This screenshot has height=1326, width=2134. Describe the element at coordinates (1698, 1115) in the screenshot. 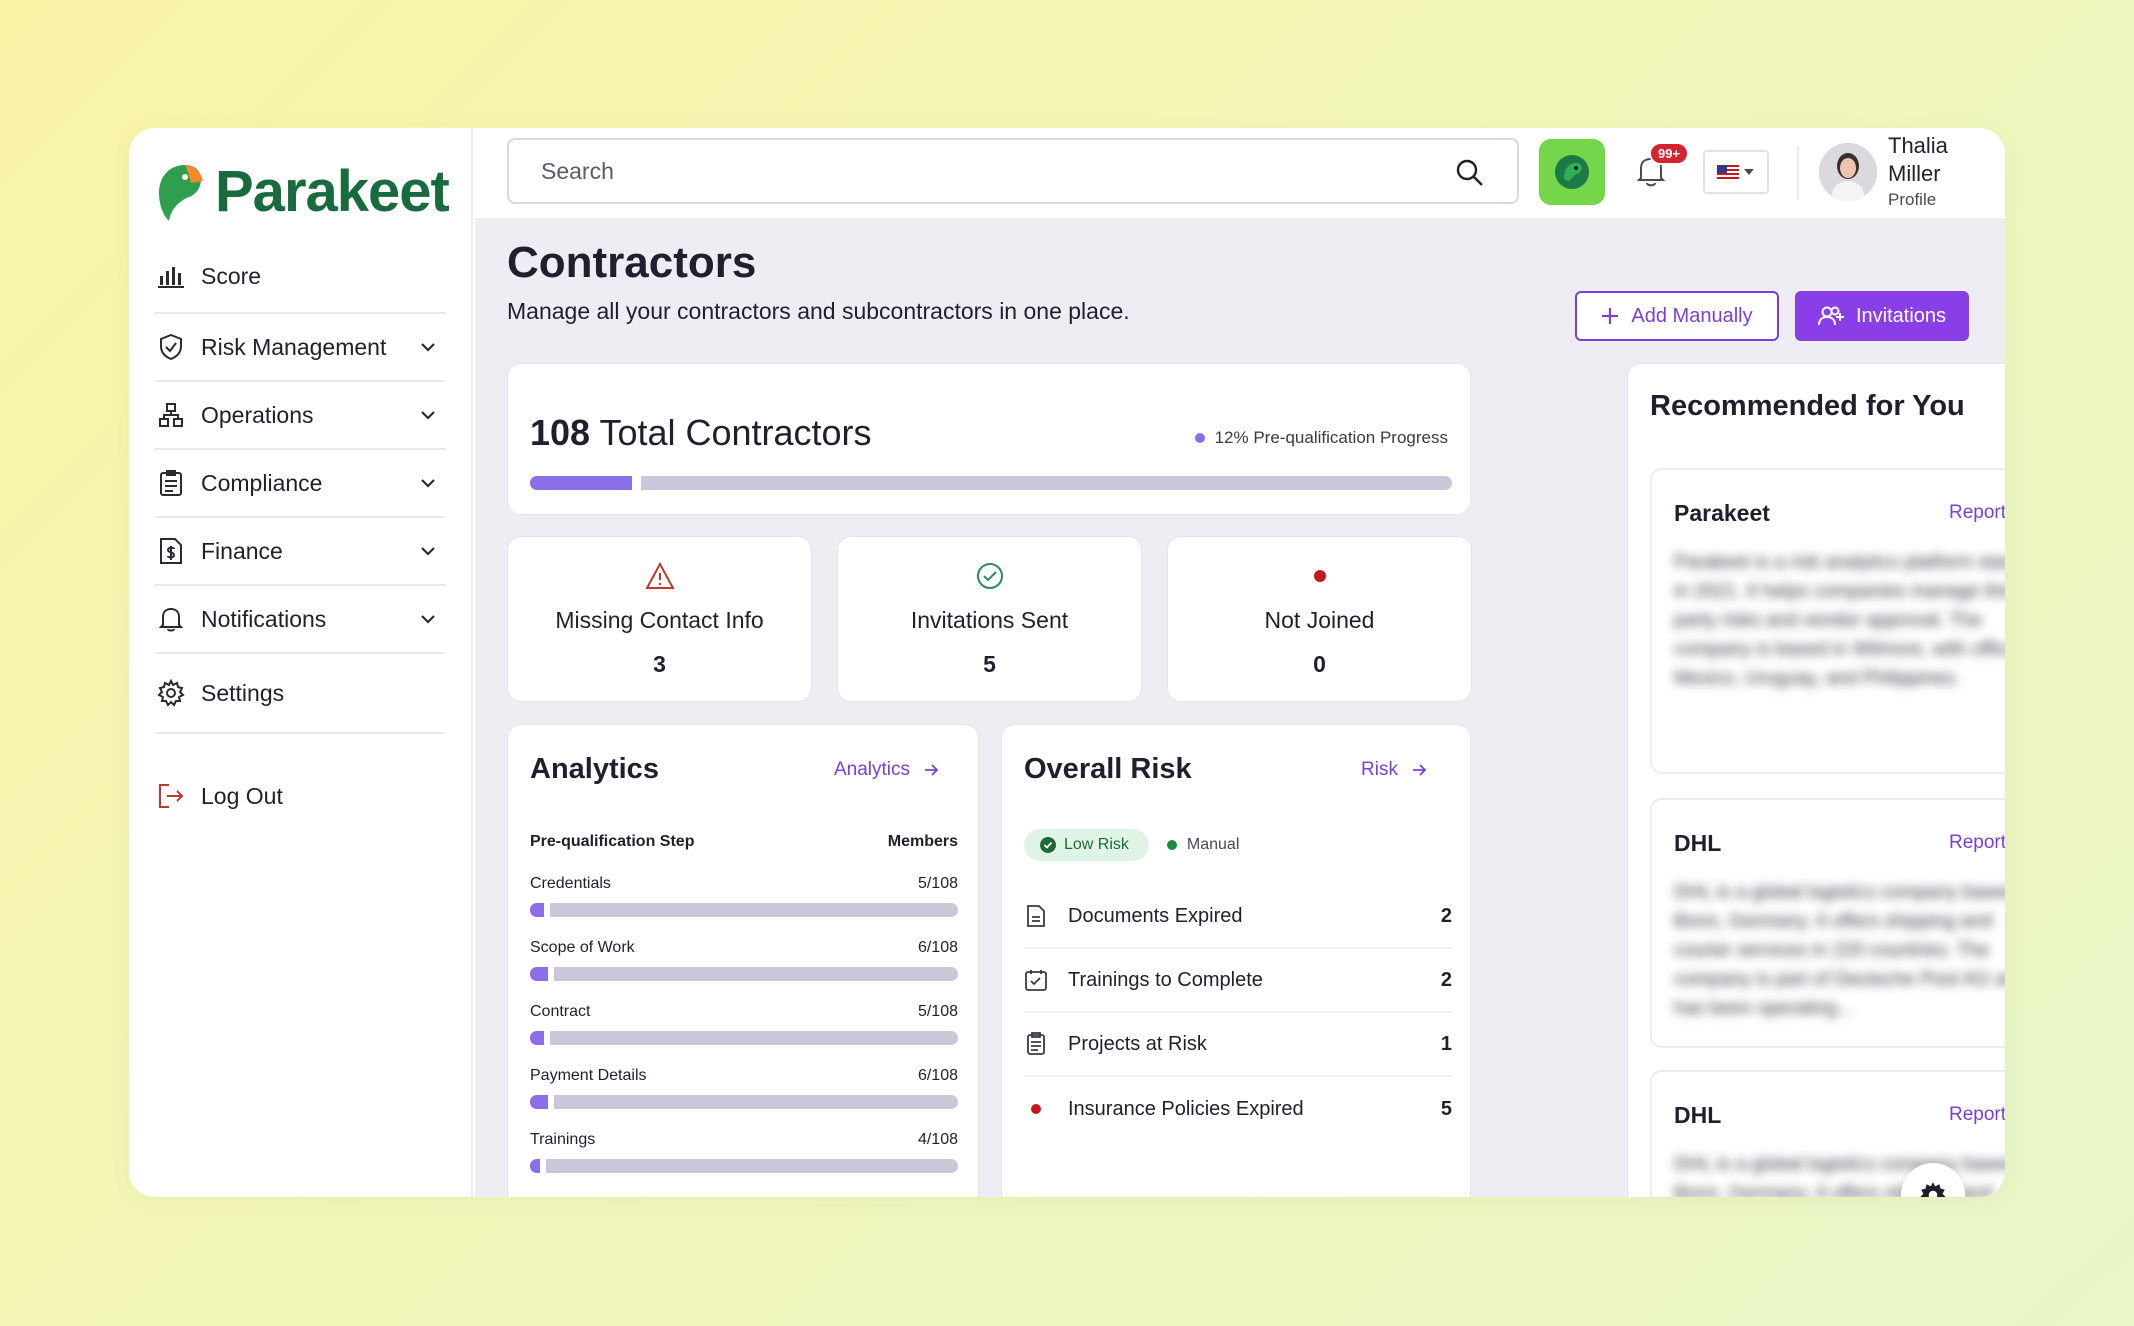

I see `recommendation-name: DHL` at that location.